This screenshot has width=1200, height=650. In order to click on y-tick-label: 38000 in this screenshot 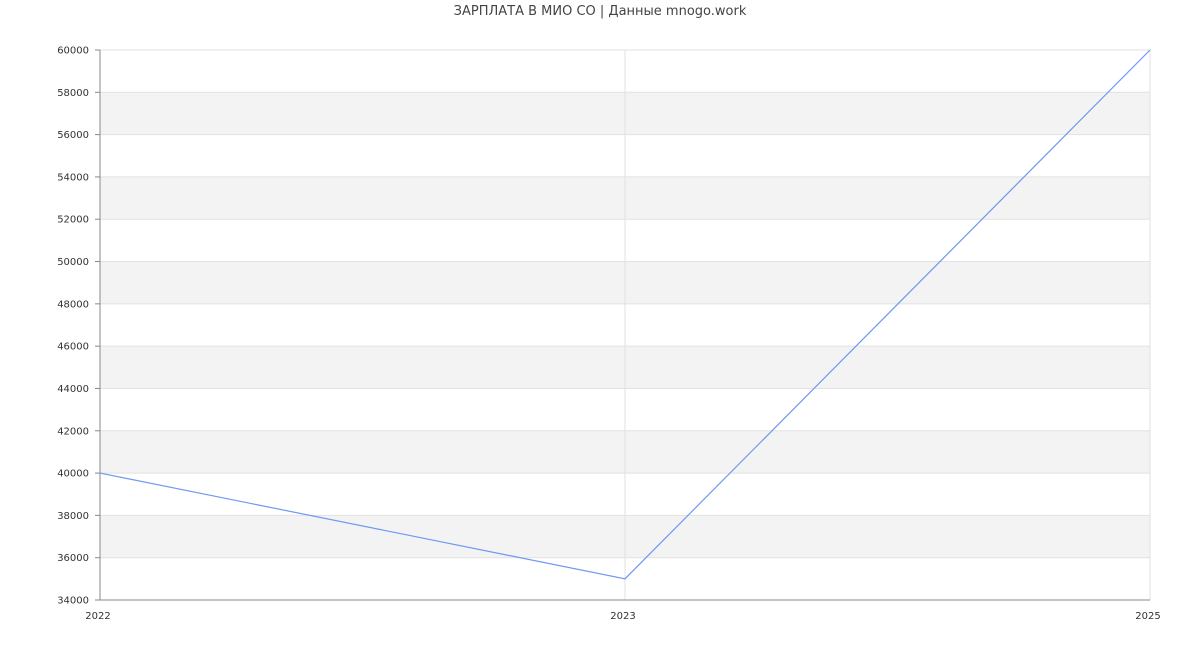, I will do `click(73, 516)`.